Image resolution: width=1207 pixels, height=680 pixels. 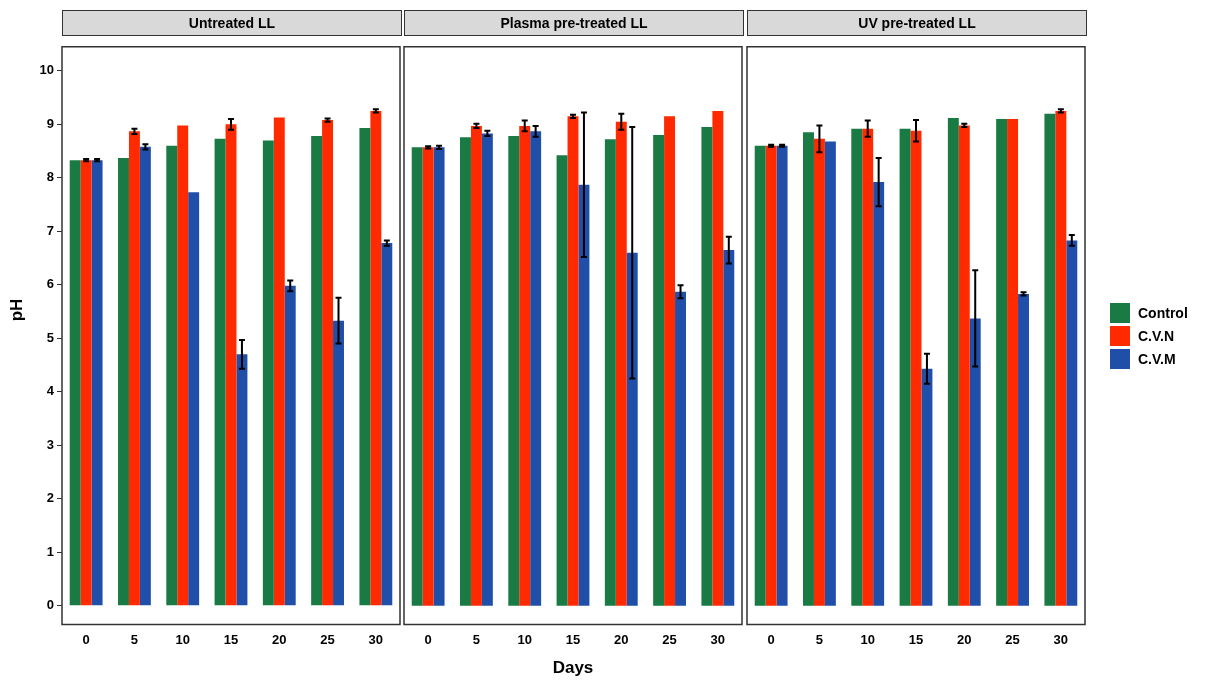 I want to click on legend-label: C.V.N, so click(x=1156, y=336).